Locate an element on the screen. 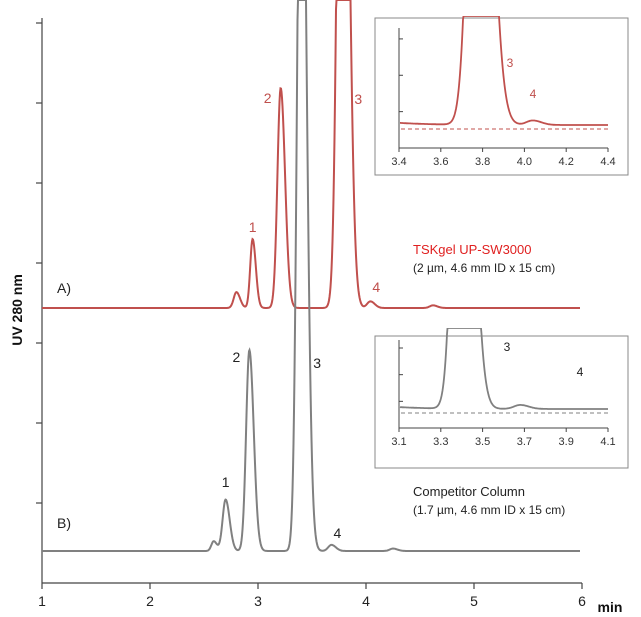 This screenshot has width=641, height=617. inset-x-tick-label: 3.1 is located at coordinates (398, 442).